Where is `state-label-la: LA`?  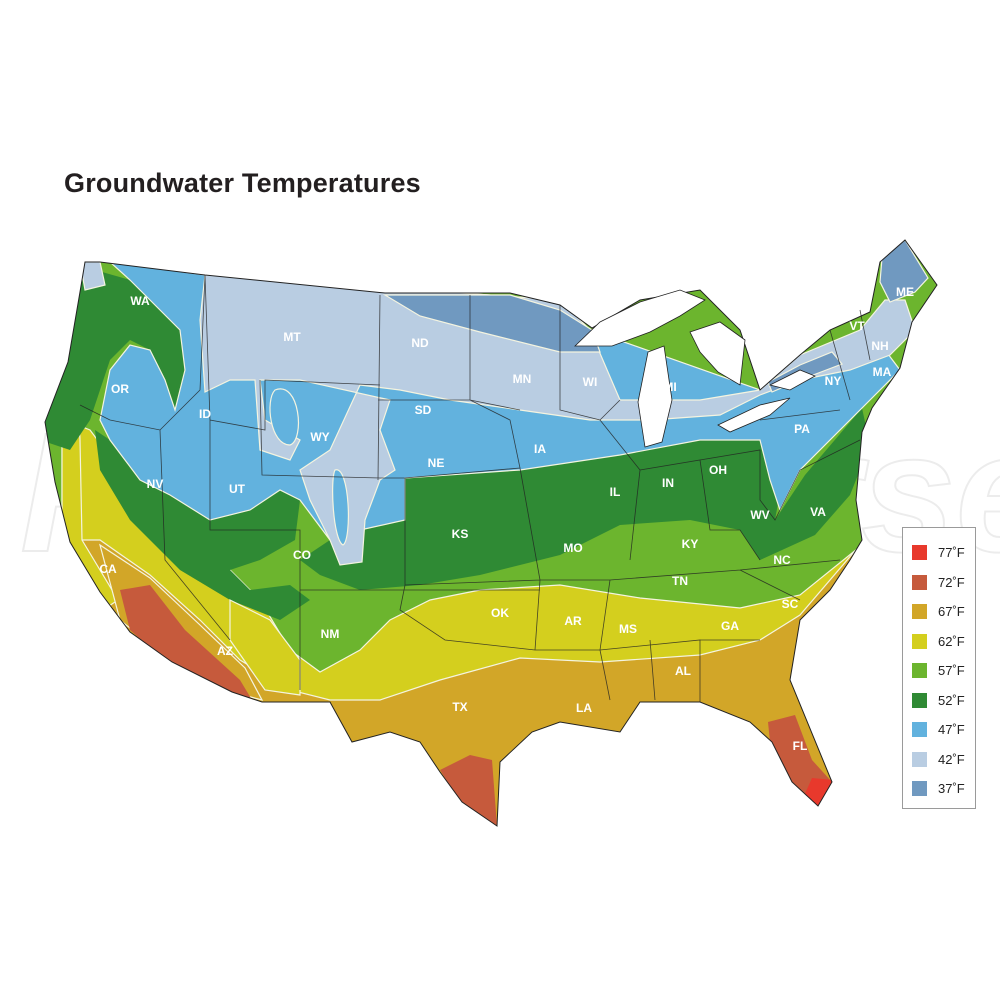
state-label-la: LA is located at coordinates (584, 708).